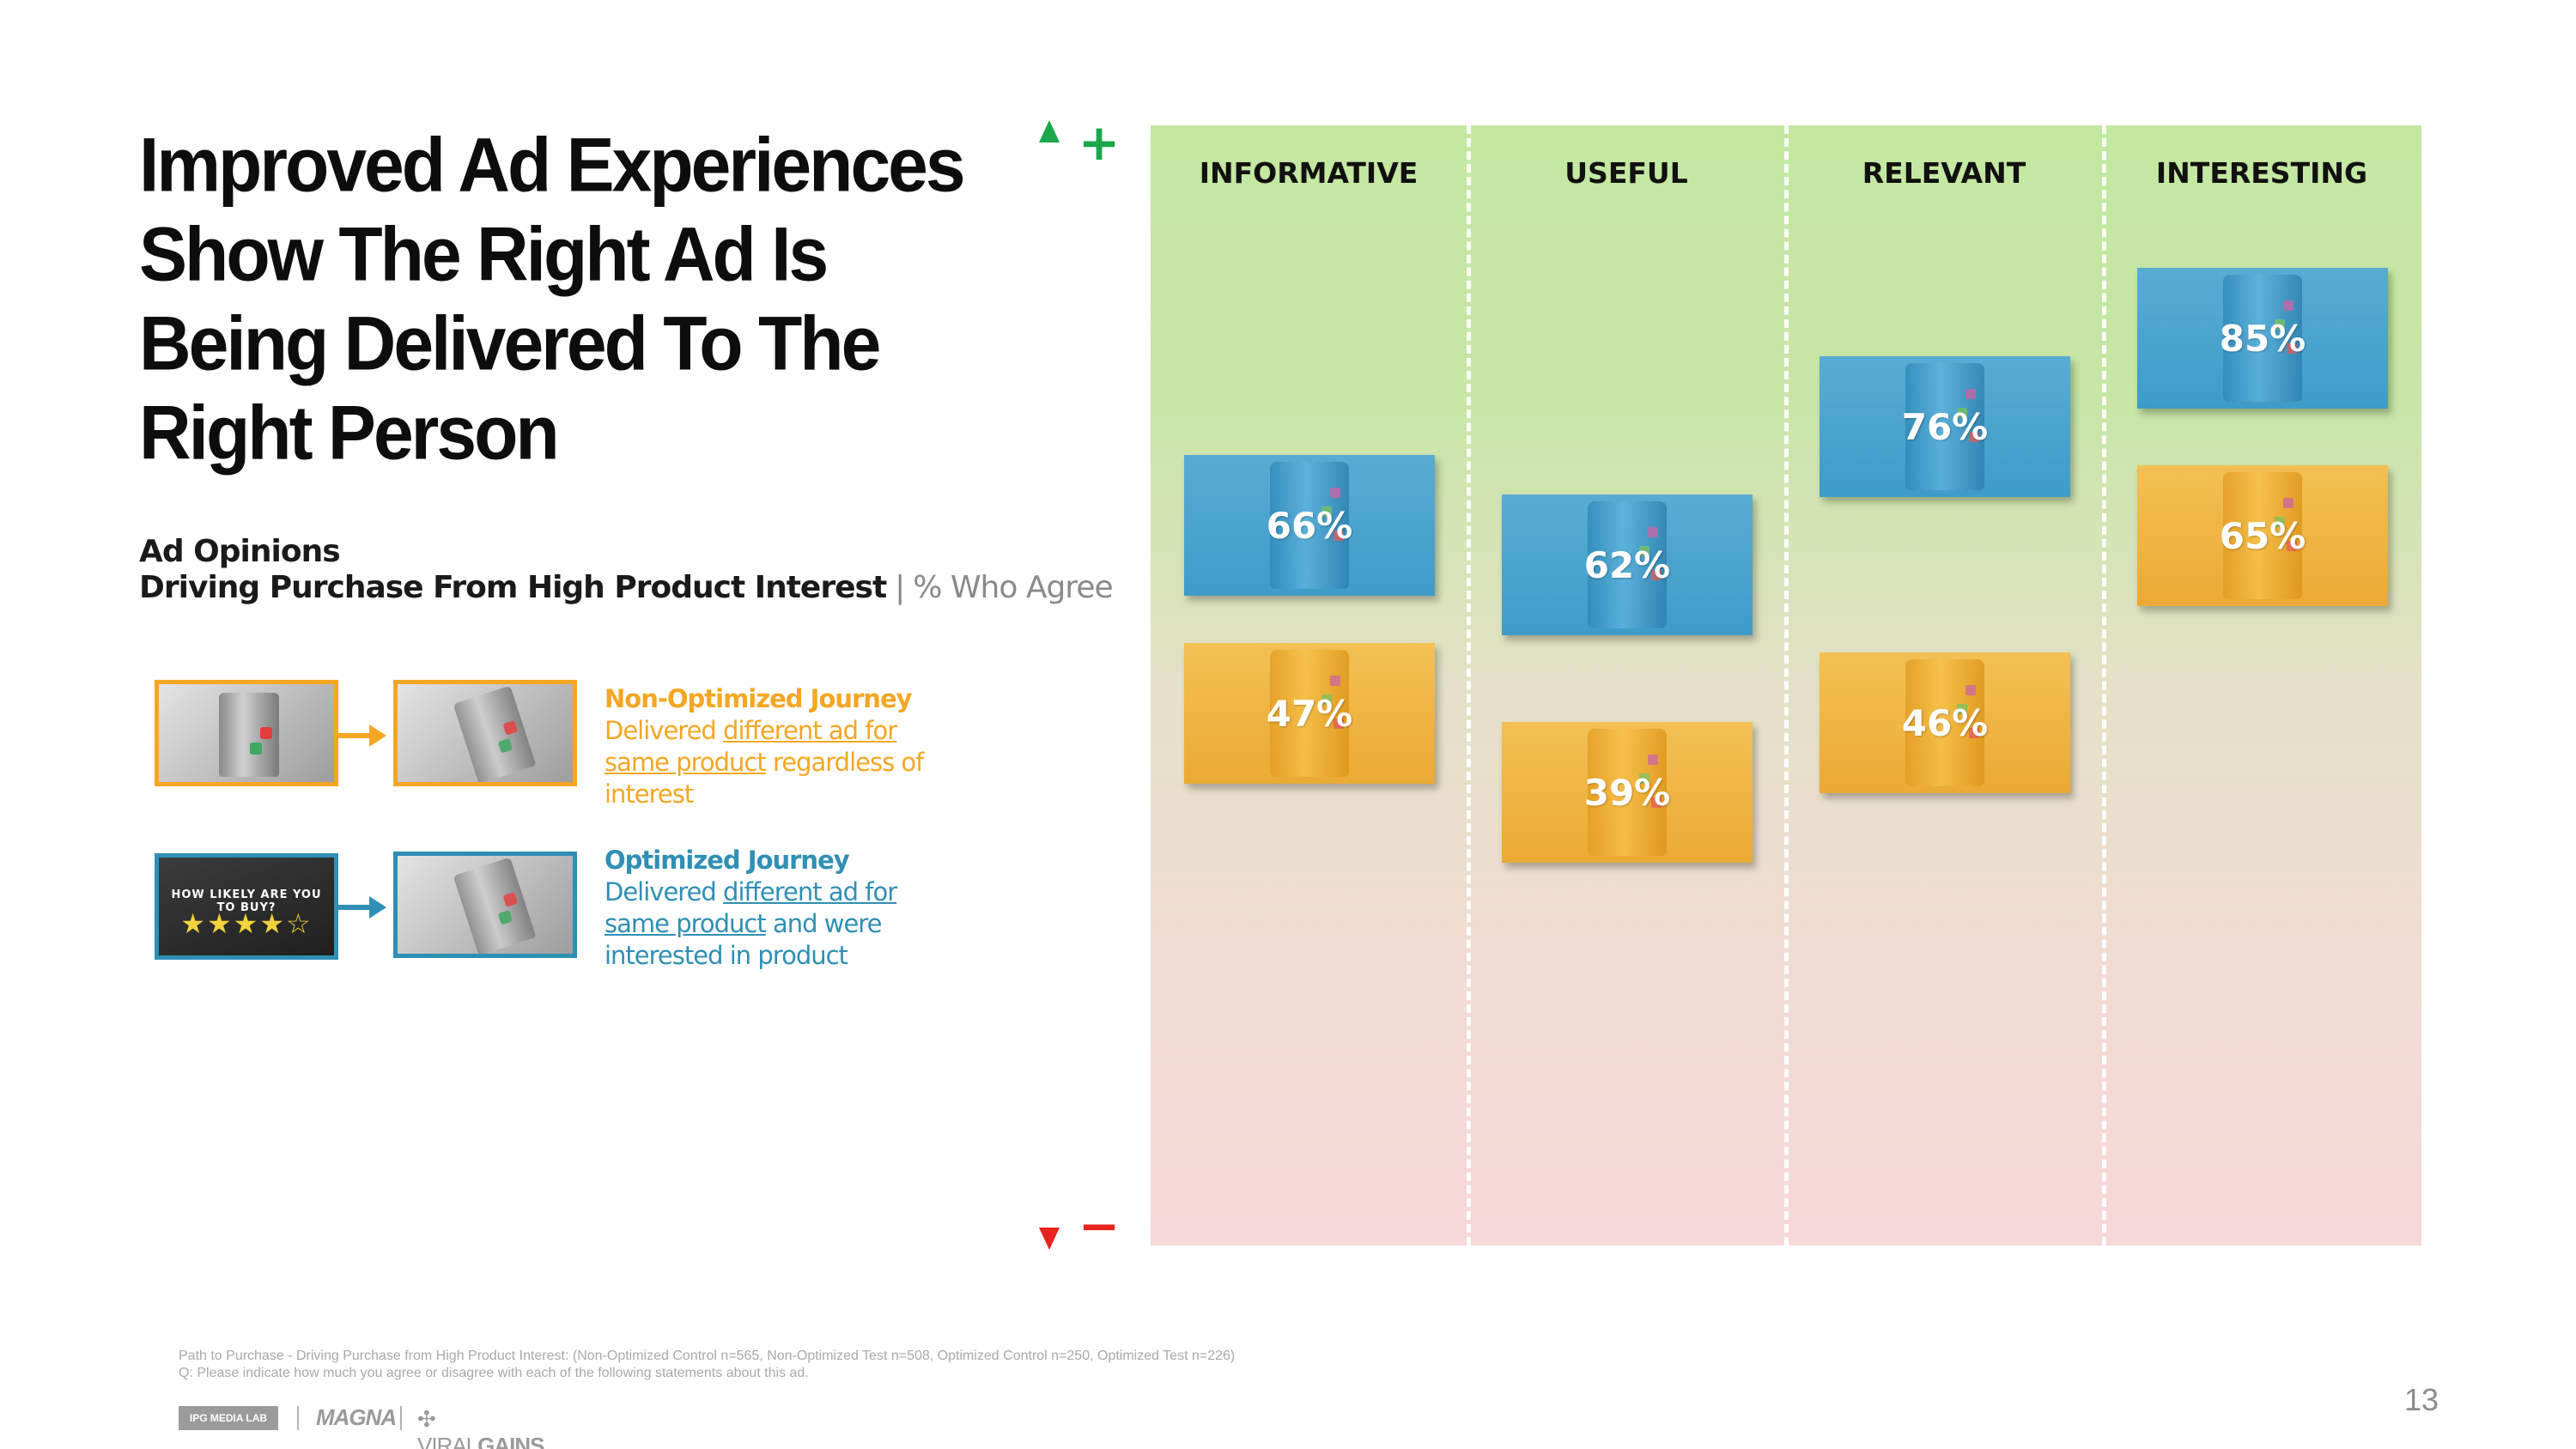 This screenshot has width=2576, height=1449. What do you see at coordinates (759, 698) in the screenshot?
I see `non-optimized-title: Non-Optimized Journey` at bounding box center [759, 698].